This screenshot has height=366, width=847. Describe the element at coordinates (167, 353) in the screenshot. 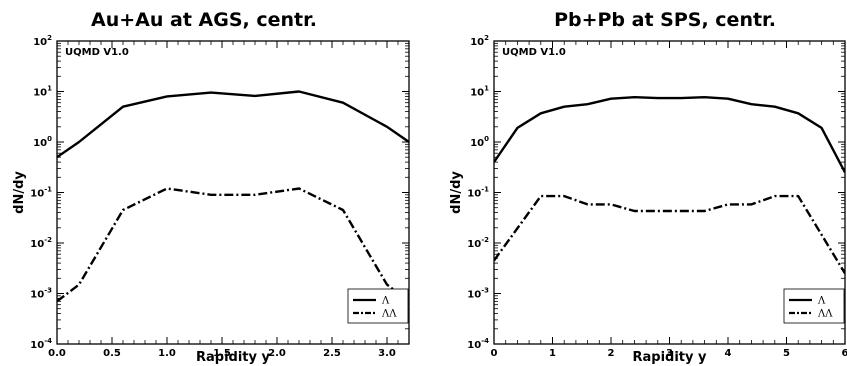

I see `x-tick-label: 1.0` at that location.